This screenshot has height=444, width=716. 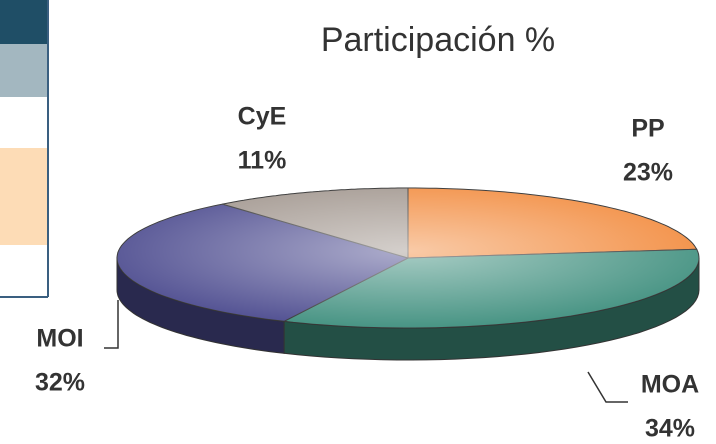 What do you see at coordinates (647, 129) in the screenshot?
I see `category-label: PP` at bounding box center [647, 129].